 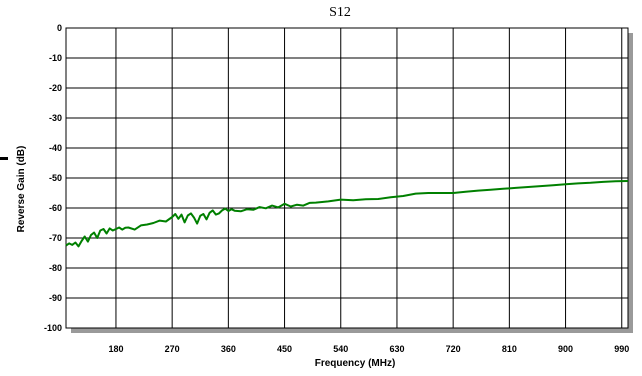 I want to click on x-tick-label: 900, so click(x=565, y=349).